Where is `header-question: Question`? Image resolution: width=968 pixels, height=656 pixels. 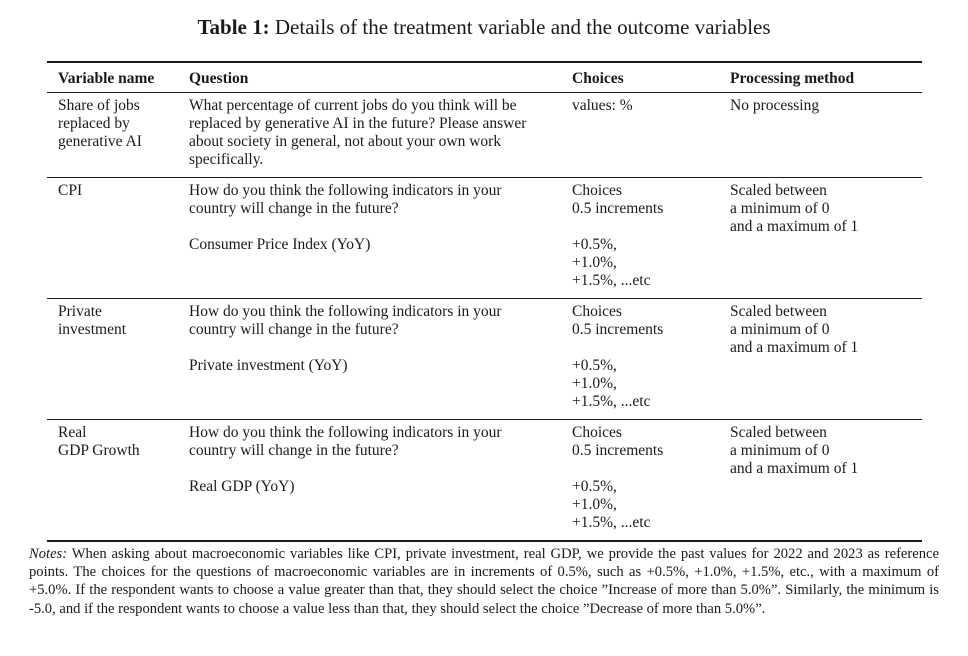 header-question: Question is located at coordinates (219, 78).